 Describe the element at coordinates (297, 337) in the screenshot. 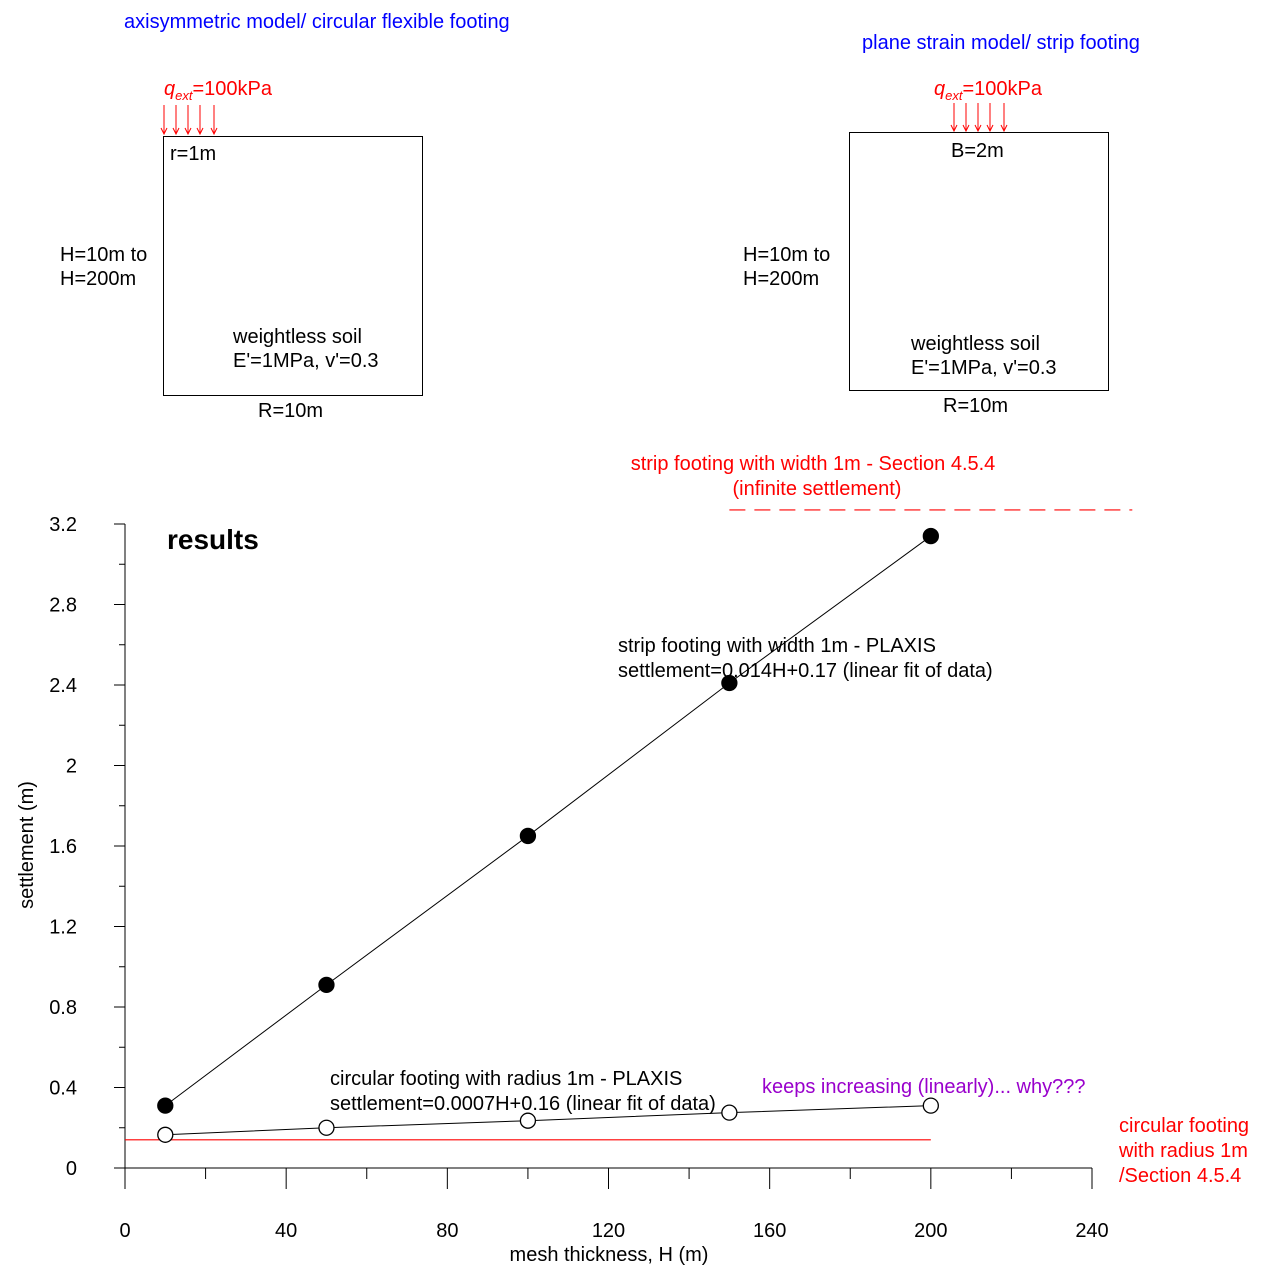

I see `left-soil-line1: weightless soil` at that location.